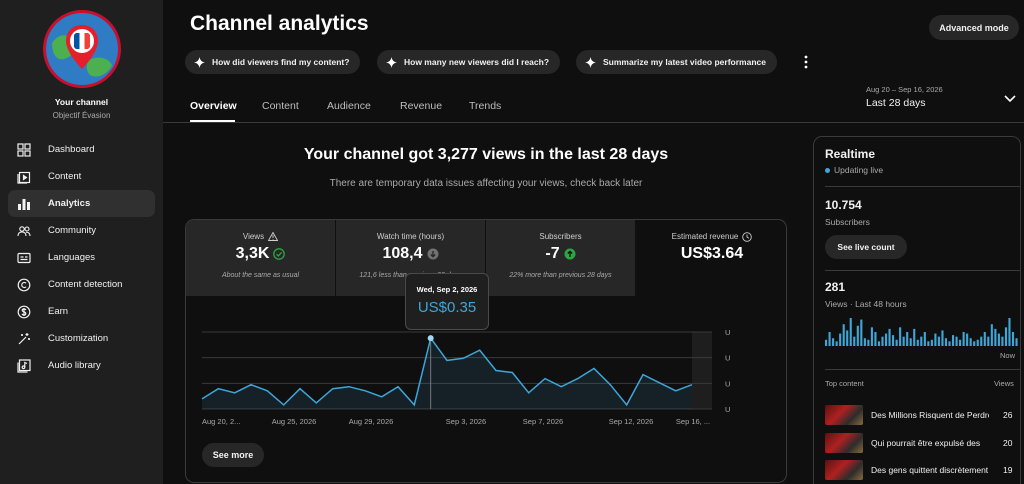  Describe the element at coordinates (213, 106) in the screenshot. I see `tab-overview: Overview` at that location.